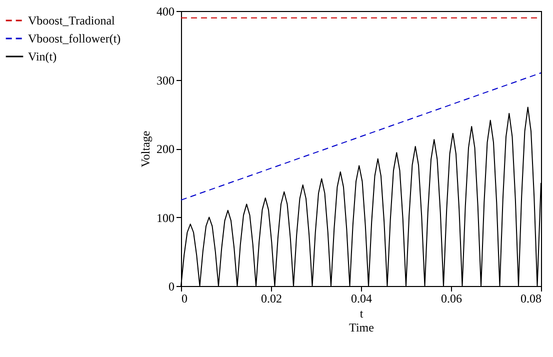 This screenshot has height=357, width=553. Describe the element at coordinates (271, 299) in the screenshot. I see `x-tick-label: 0.02` at that location.